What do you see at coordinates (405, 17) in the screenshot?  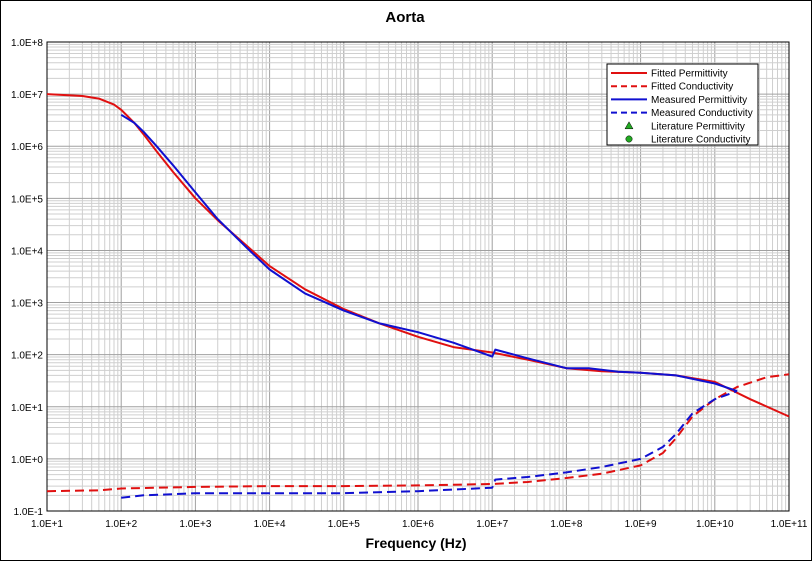 I see `chart-title: Aorta` at bounding box center [405, 17].